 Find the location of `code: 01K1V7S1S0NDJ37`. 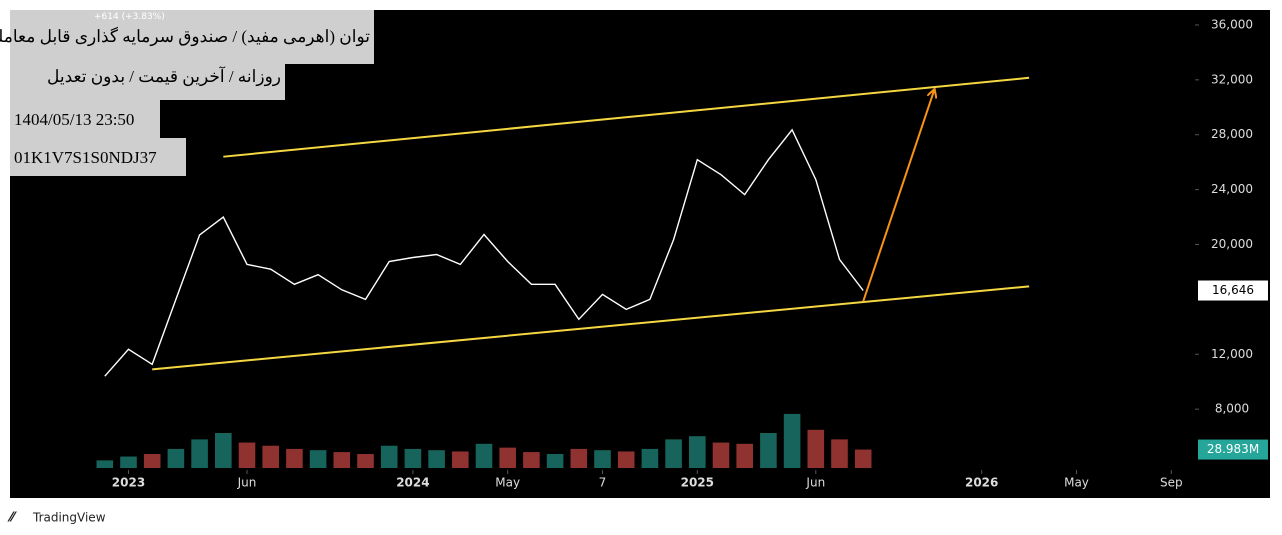

code: 01K1V7S1S0NDJ37 is located at coordinates (98, 157).